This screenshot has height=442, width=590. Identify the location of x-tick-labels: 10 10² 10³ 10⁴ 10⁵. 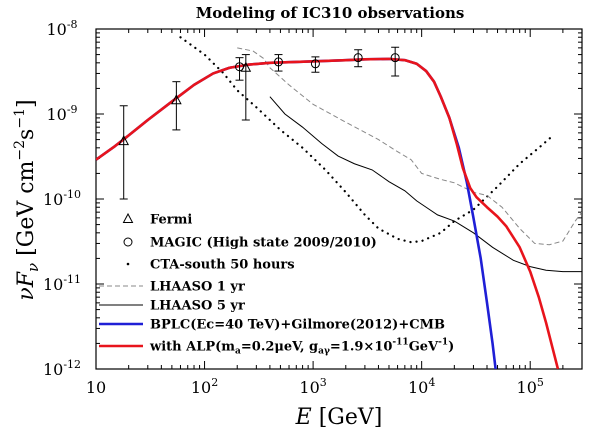
(315, 386).